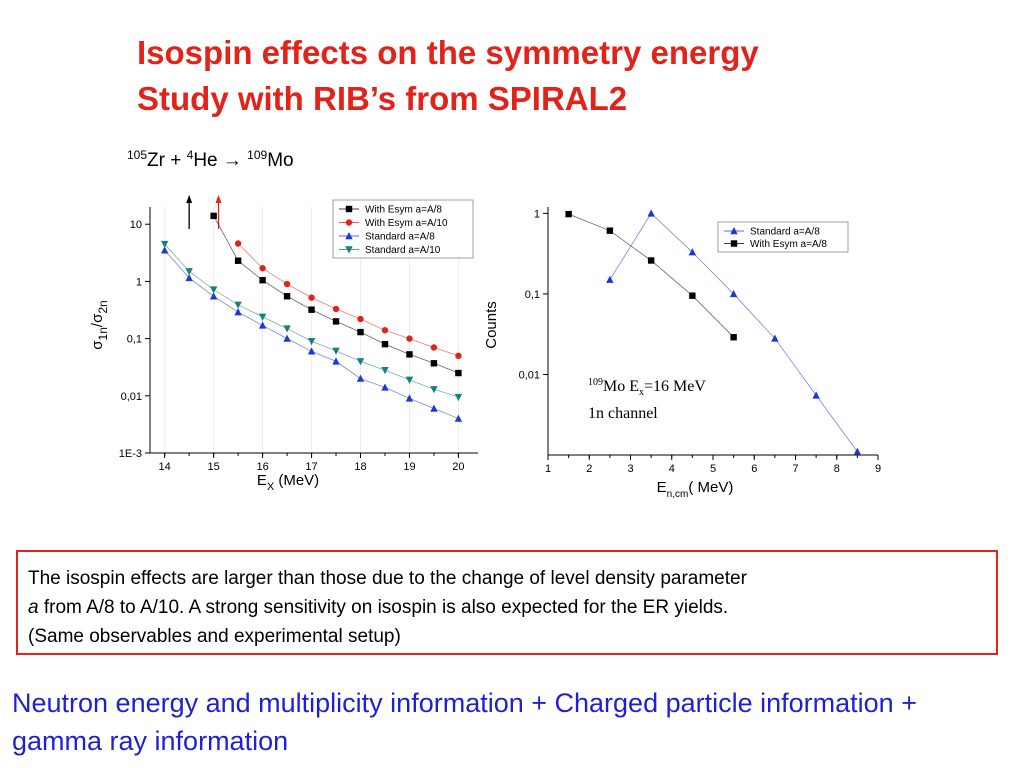  What do you see at coordinates (406, 223) in the screenshot?
I see `legend-label: With Esym a=A/10` at bounding box center [406, 223].